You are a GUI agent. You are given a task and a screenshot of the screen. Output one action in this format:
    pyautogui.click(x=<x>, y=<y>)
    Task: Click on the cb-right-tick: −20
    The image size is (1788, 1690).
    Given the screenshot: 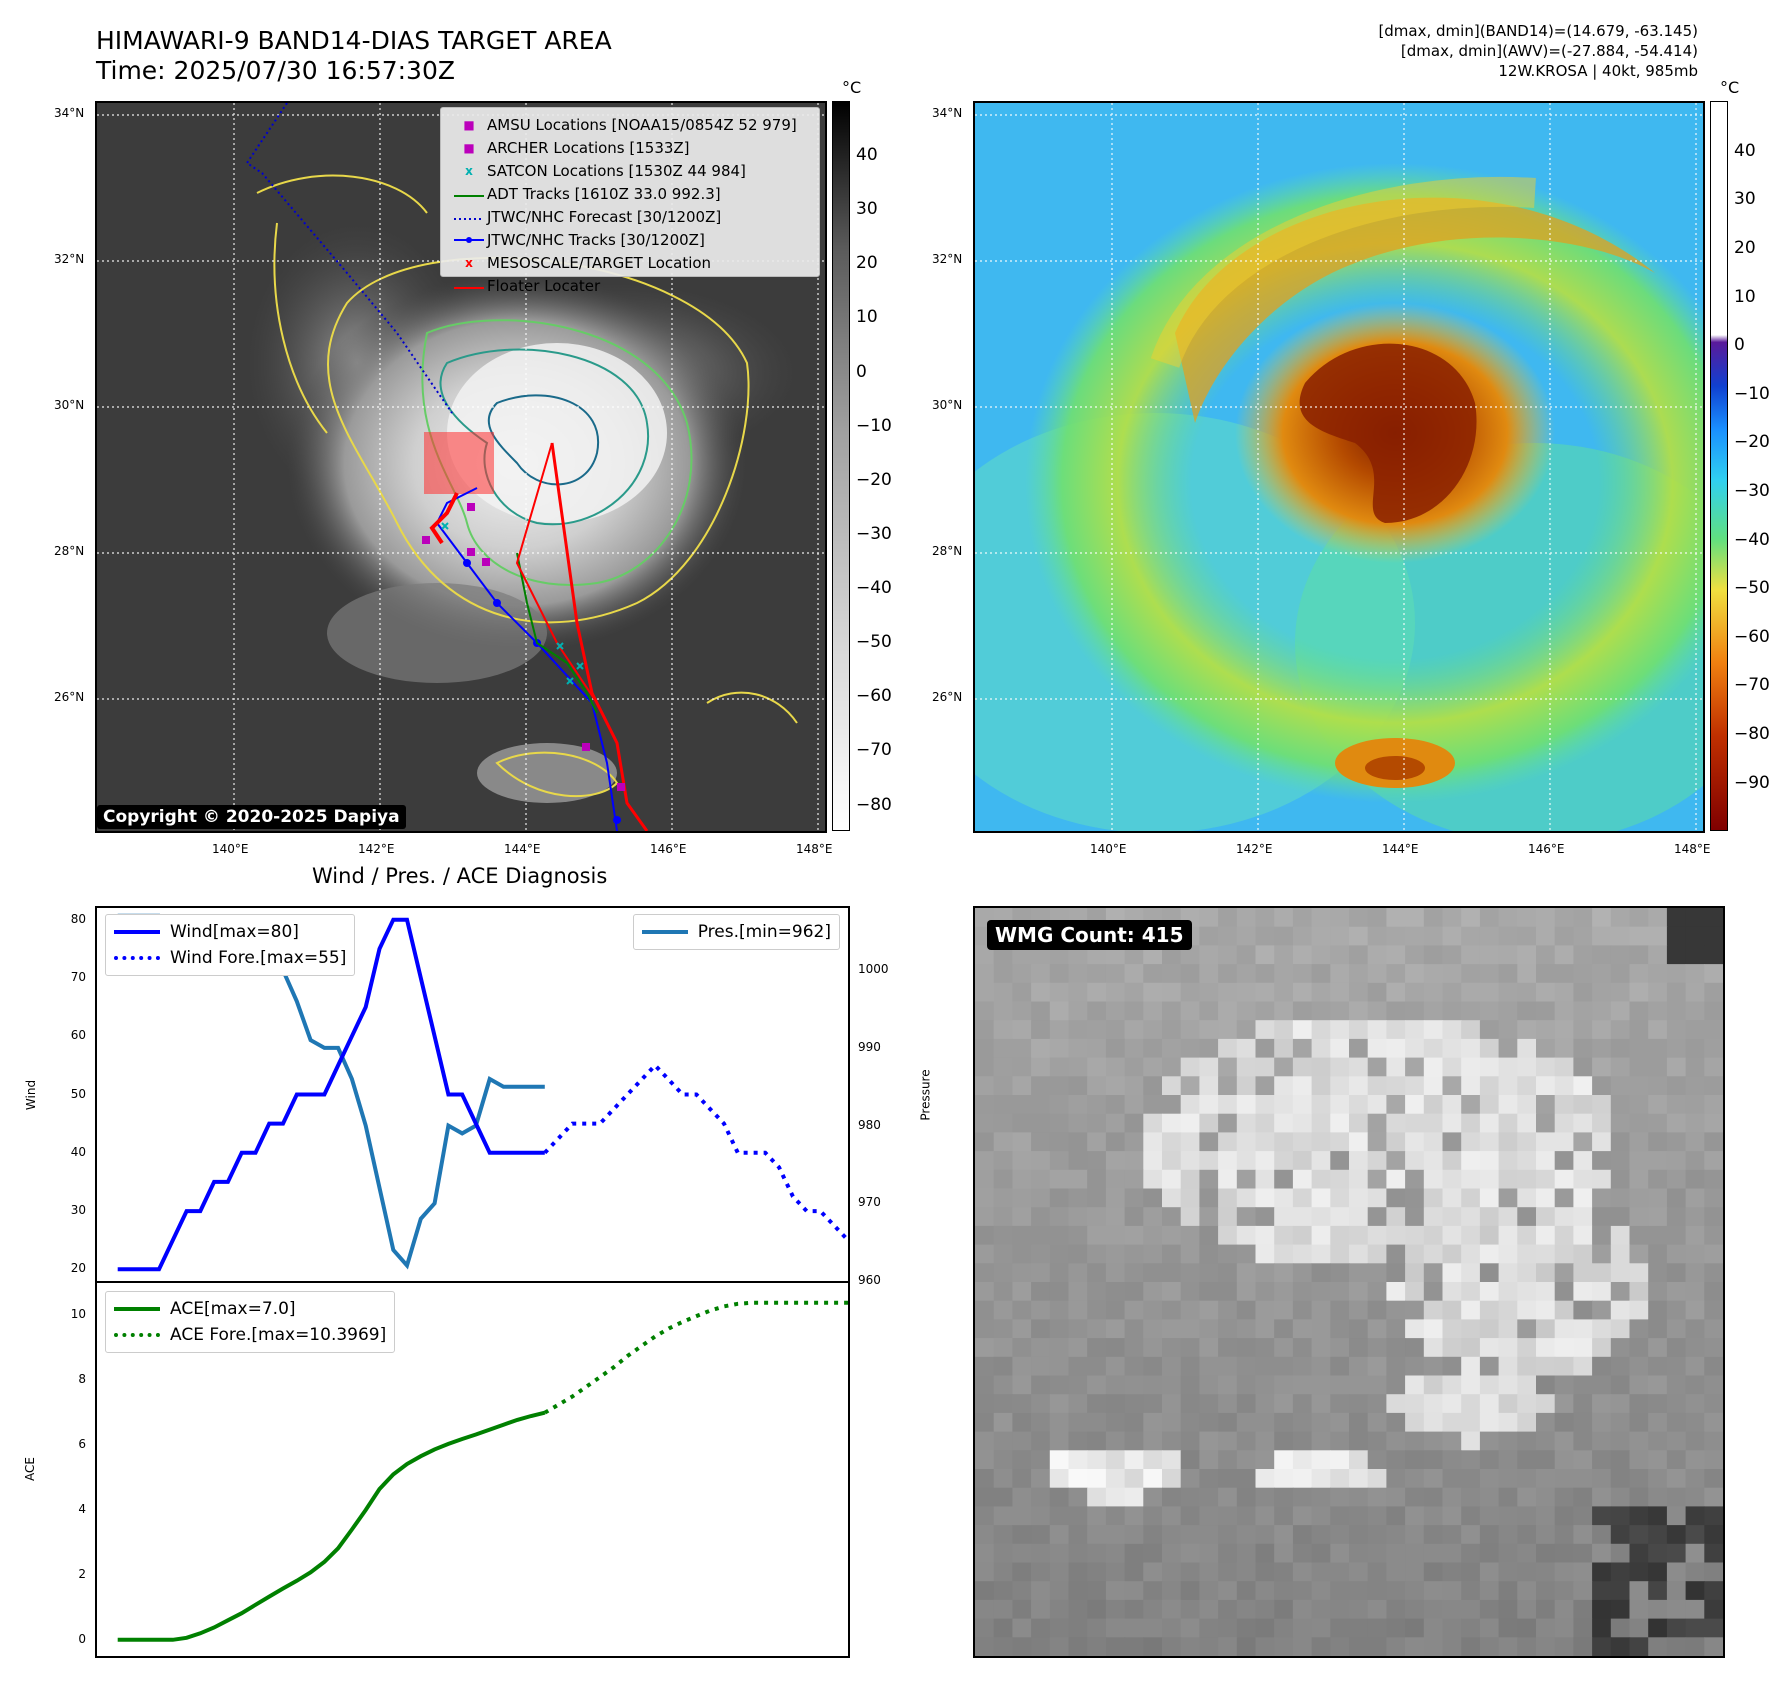 What is the action you would take?
    pyautogui.click(x=1752, y=442)
    